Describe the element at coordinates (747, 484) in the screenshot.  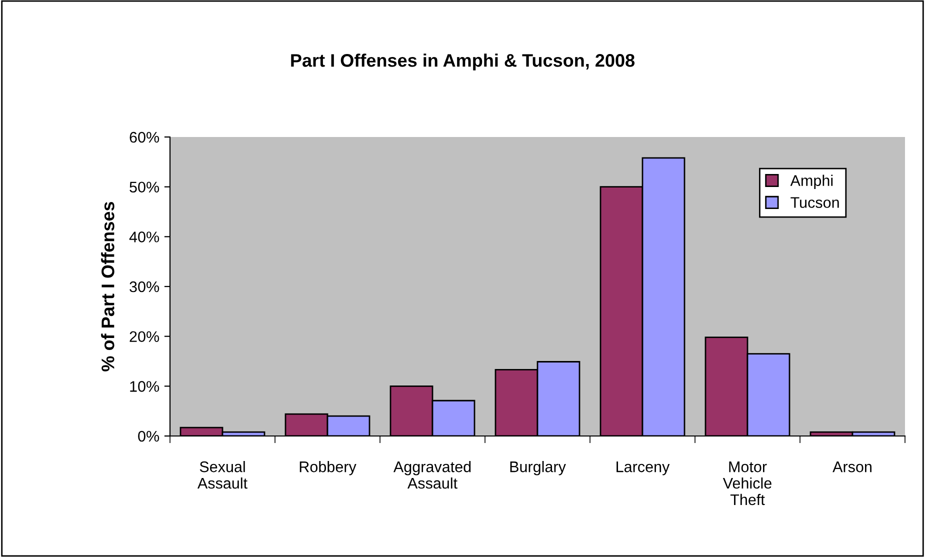
I see `x-tick-label: Motor Vehicle Theft` at that location.